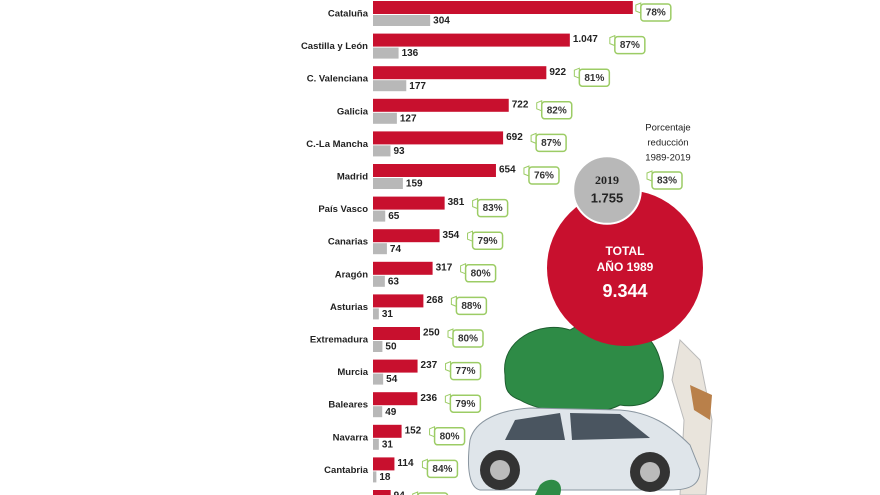 This screenshot has width=880, height=495. Describe the element at coordinates (353, 111) in the screenshot. I see `category-label: Galicia` at that location.